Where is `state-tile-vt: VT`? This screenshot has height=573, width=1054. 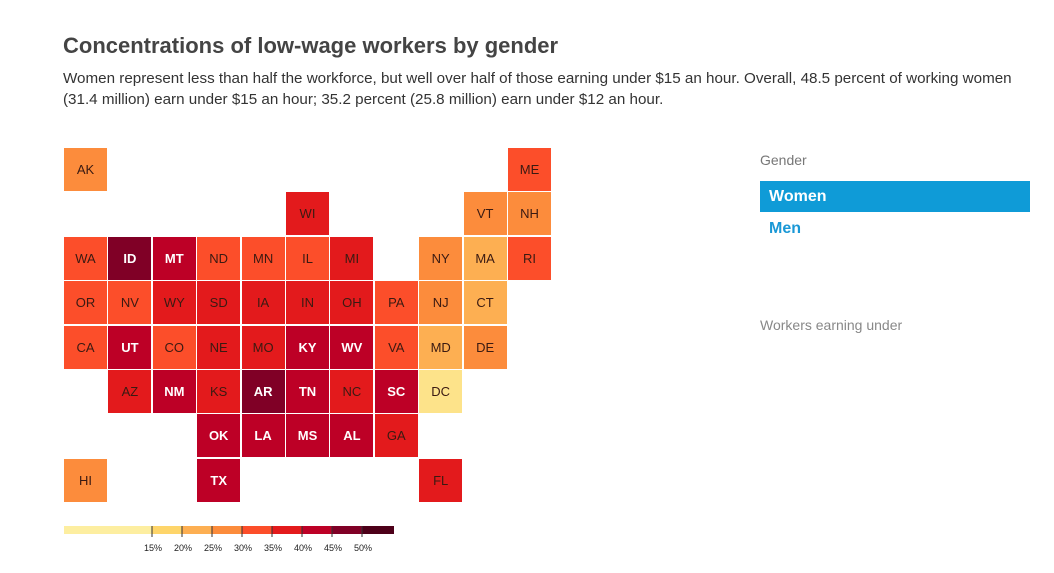
state-tile-vt: VT is located at coordinates (485, 214).